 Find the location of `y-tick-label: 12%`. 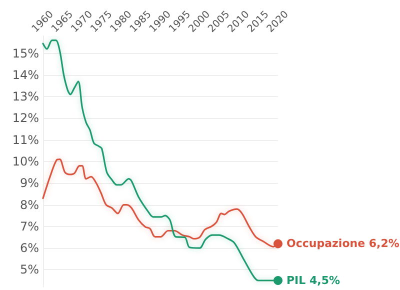

y-tick-label: 12% is located at coordinates (25, 118).